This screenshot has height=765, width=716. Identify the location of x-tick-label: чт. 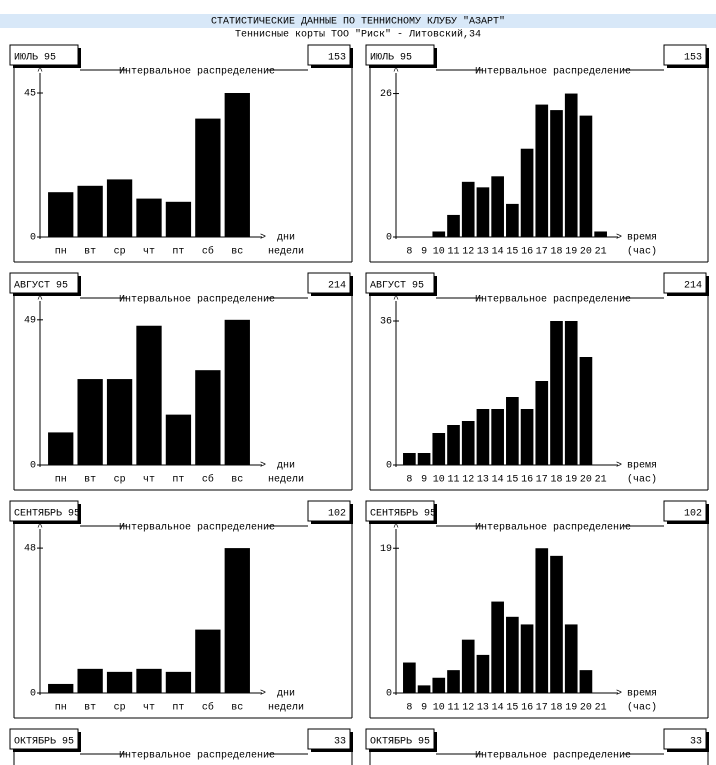
(149, 252).